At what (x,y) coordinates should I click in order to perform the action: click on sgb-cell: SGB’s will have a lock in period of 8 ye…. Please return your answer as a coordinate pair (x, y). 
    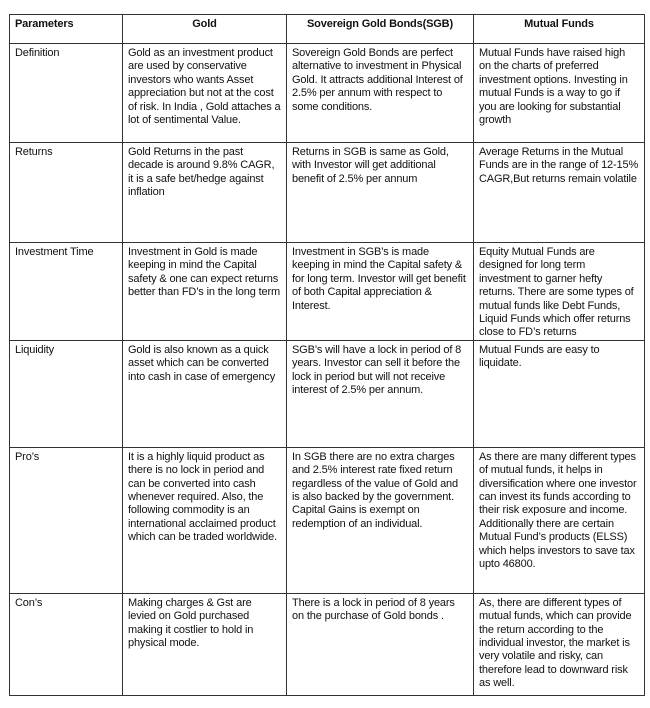
    Looking at the image, I should click on (380, 393).